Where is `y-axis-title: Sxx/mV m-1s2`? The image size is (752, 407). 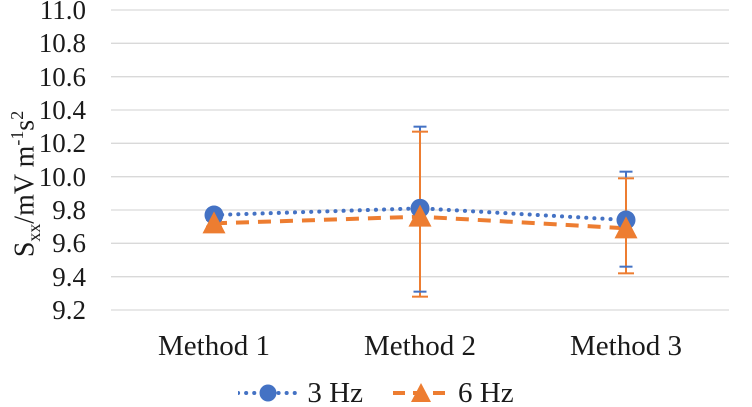 y-axis-title: Sxx/mV m-1s2 is located at coordinates (25, 184).